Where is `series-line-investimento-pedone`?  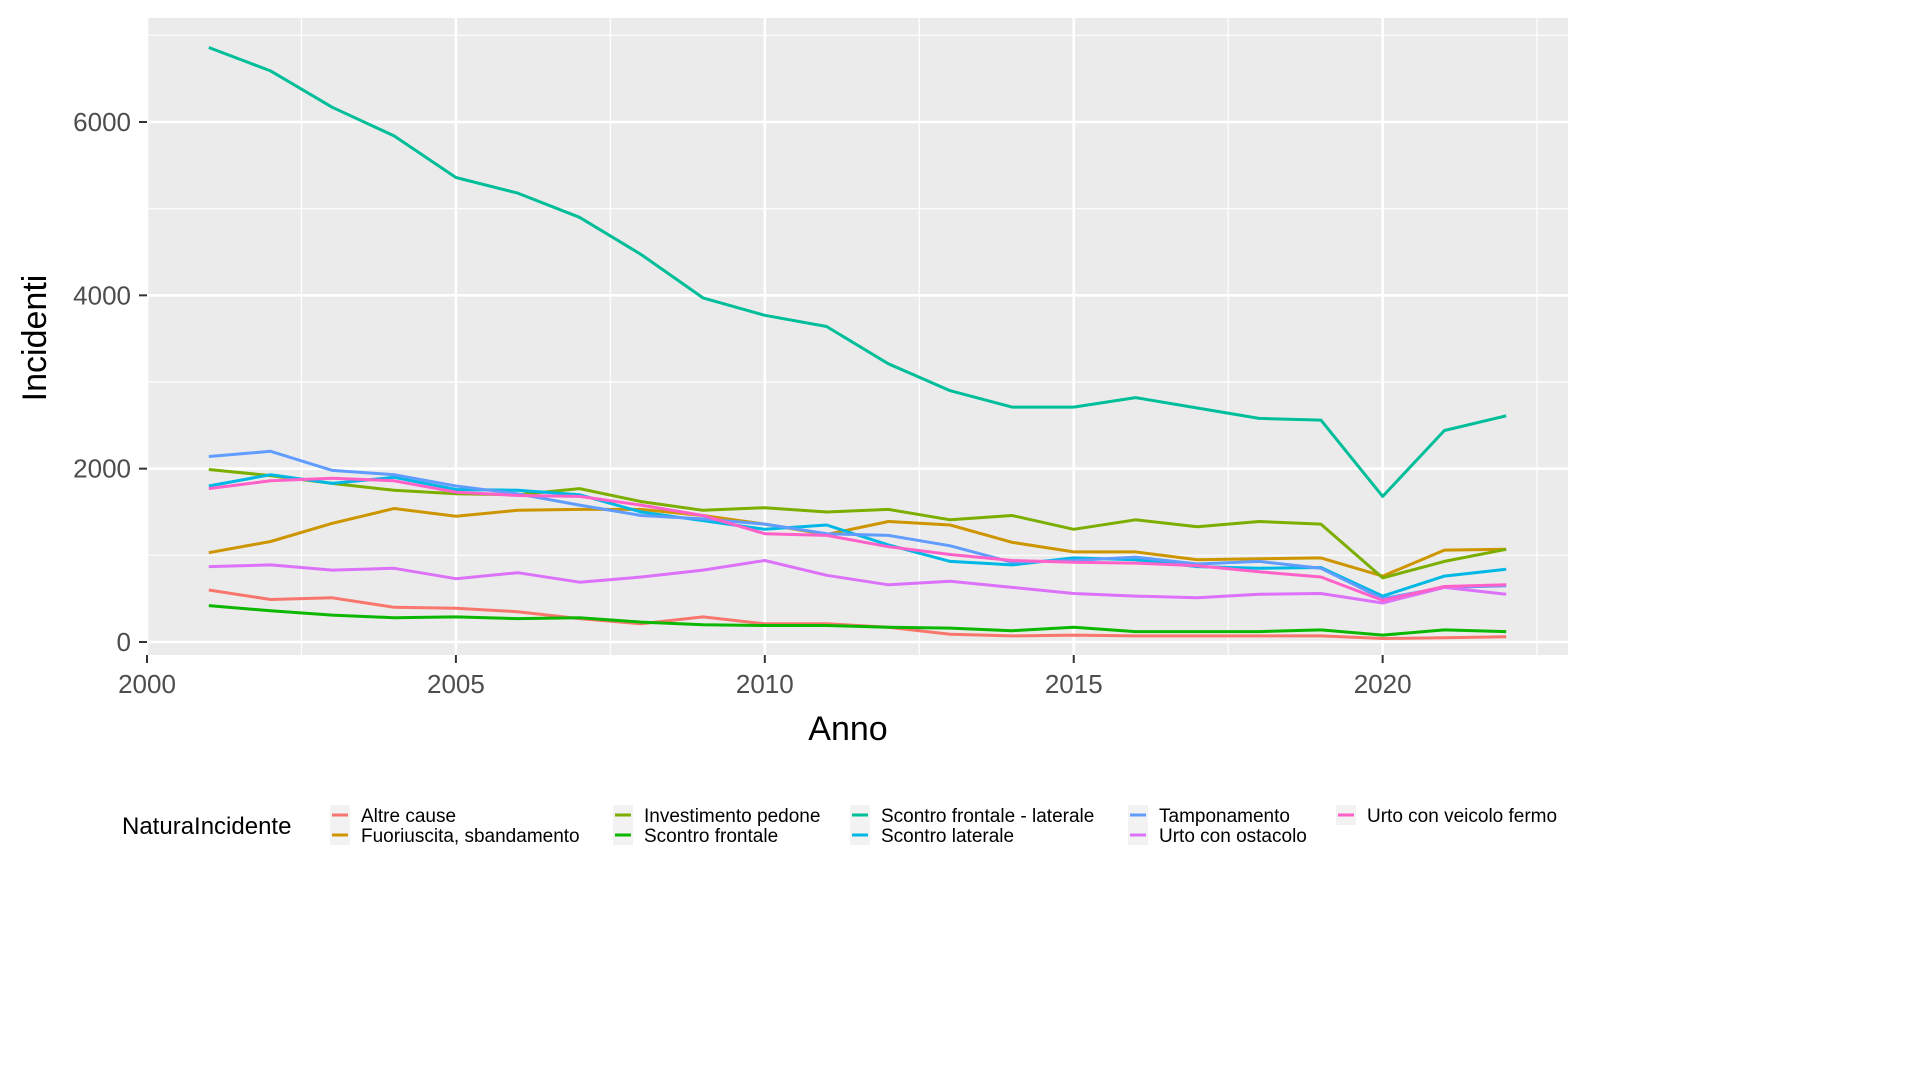 series-line-investimento-pedone is located at coordinates (857, 524).